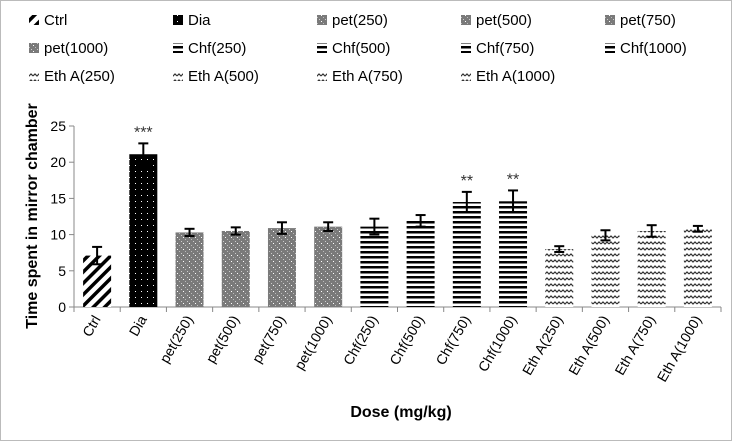 This screenshot has width=732, height=442. Describe the element at coordinates (76, 48) in the screenshot. I see `legend-label: pet(1000)` at that location.